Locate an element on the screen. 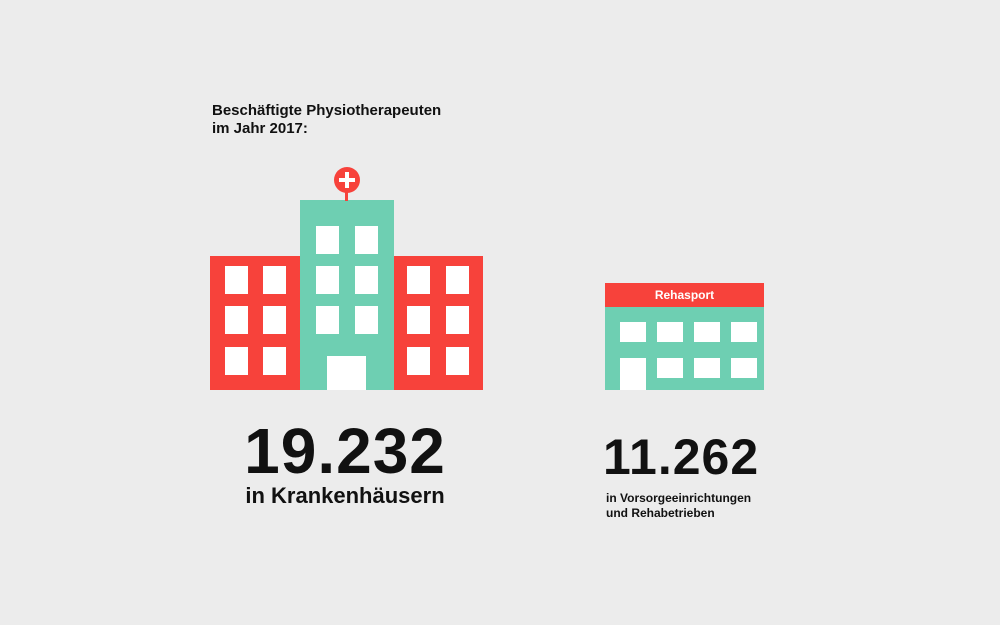  hospital-building-icon is located at coordinates (346, 278).